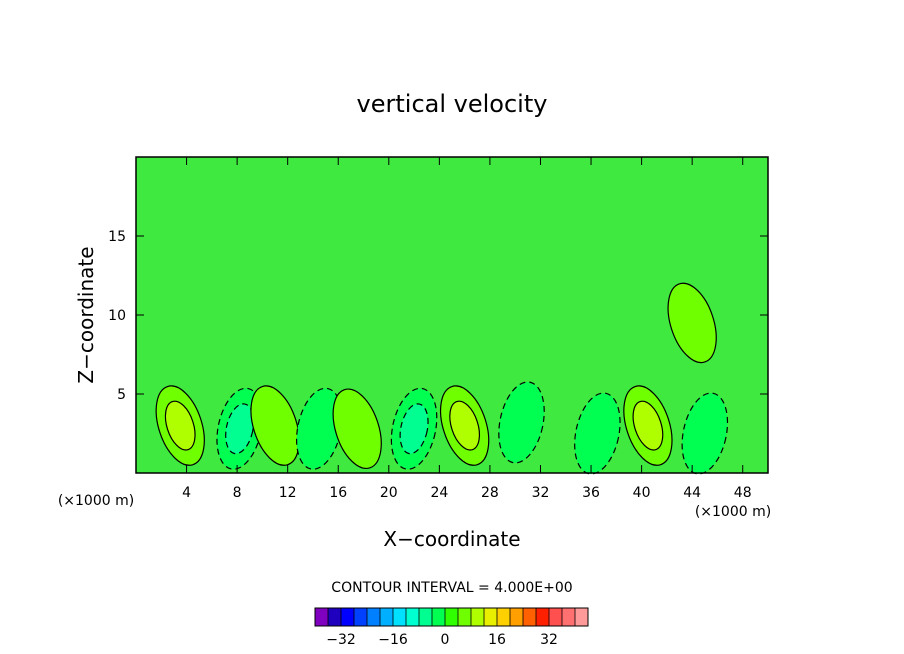 The image size is (904, 654). I want to click on x-tick-label: 4, so click(186, 493).